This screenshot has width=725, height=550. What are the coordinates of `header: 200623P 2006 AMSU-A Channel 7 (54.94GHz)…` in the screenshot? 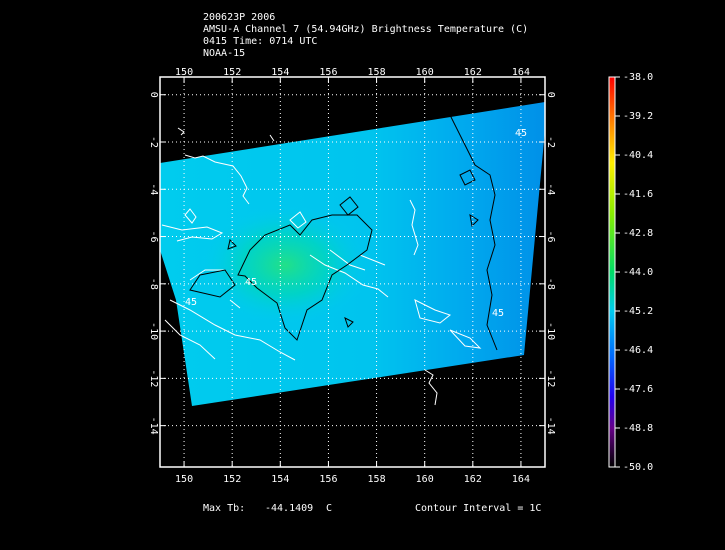 It's located at (365, 35).